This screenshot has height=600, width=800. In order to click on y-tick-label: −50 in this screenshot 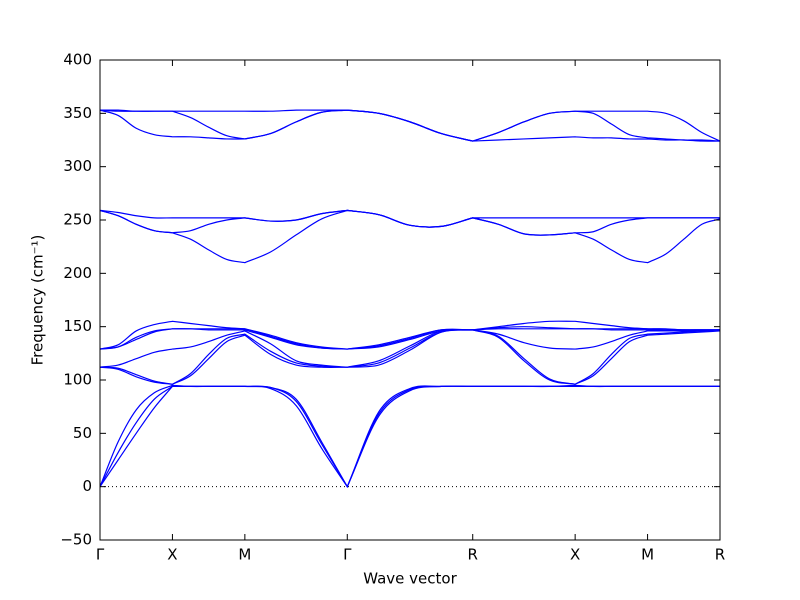, I will do `click(76, 540)`.